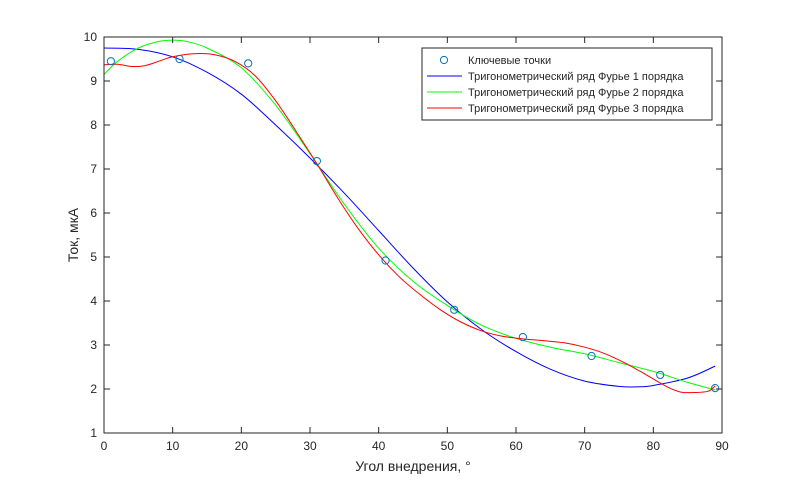 Image resolution: width=799 pixels, height=485 pixels. Describe the element at coordinates (173, 446) in the screenshot. I see `x-tick-label: 10` at that location.